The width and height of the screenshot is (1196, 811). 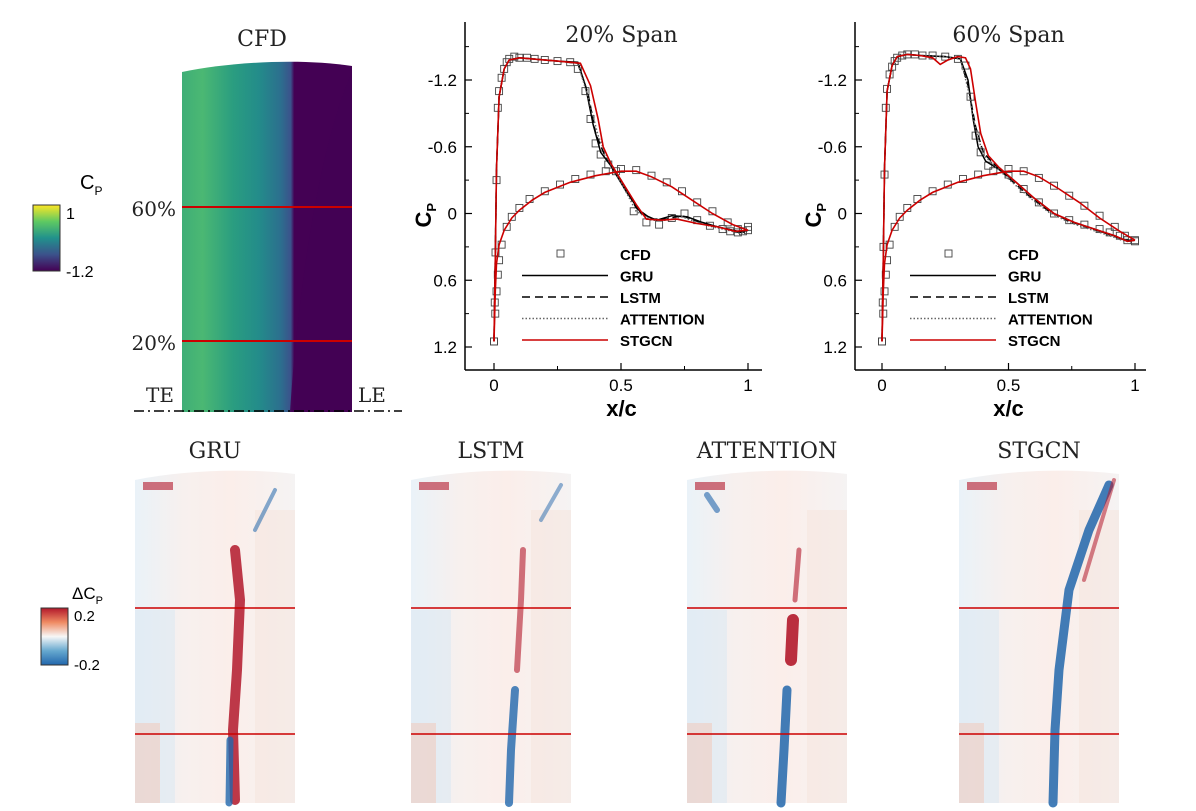 What do you see at coordinates (217, 220) in the screenshot?
I see `cfd-panel: CFD 60% 20% TE LE CP 1 -1.2` at bounding box center [217, 220].